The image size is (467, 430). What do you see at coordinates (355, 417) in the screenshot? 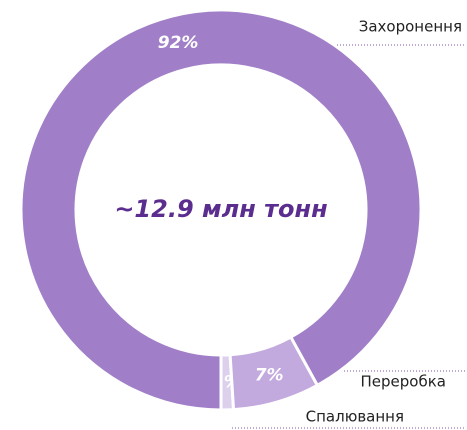
I see `category-label: Спалювання` at bounding box center [355, 417].